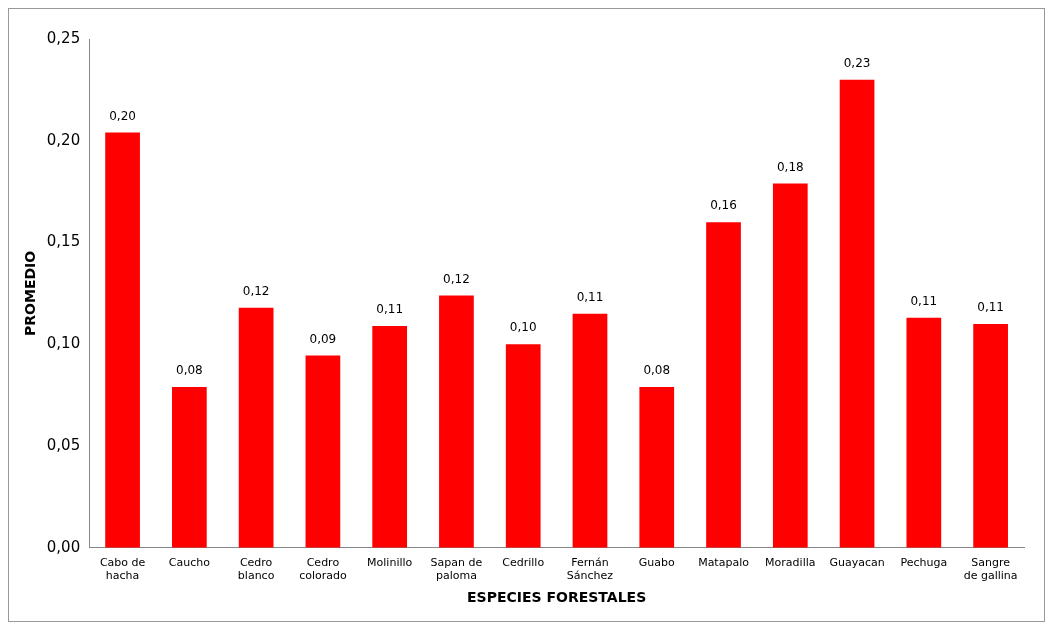  What do you see at coordinates (122, 115) in the screenshot?
I see `data-label: 0,20` at bounding box center [122, 115].